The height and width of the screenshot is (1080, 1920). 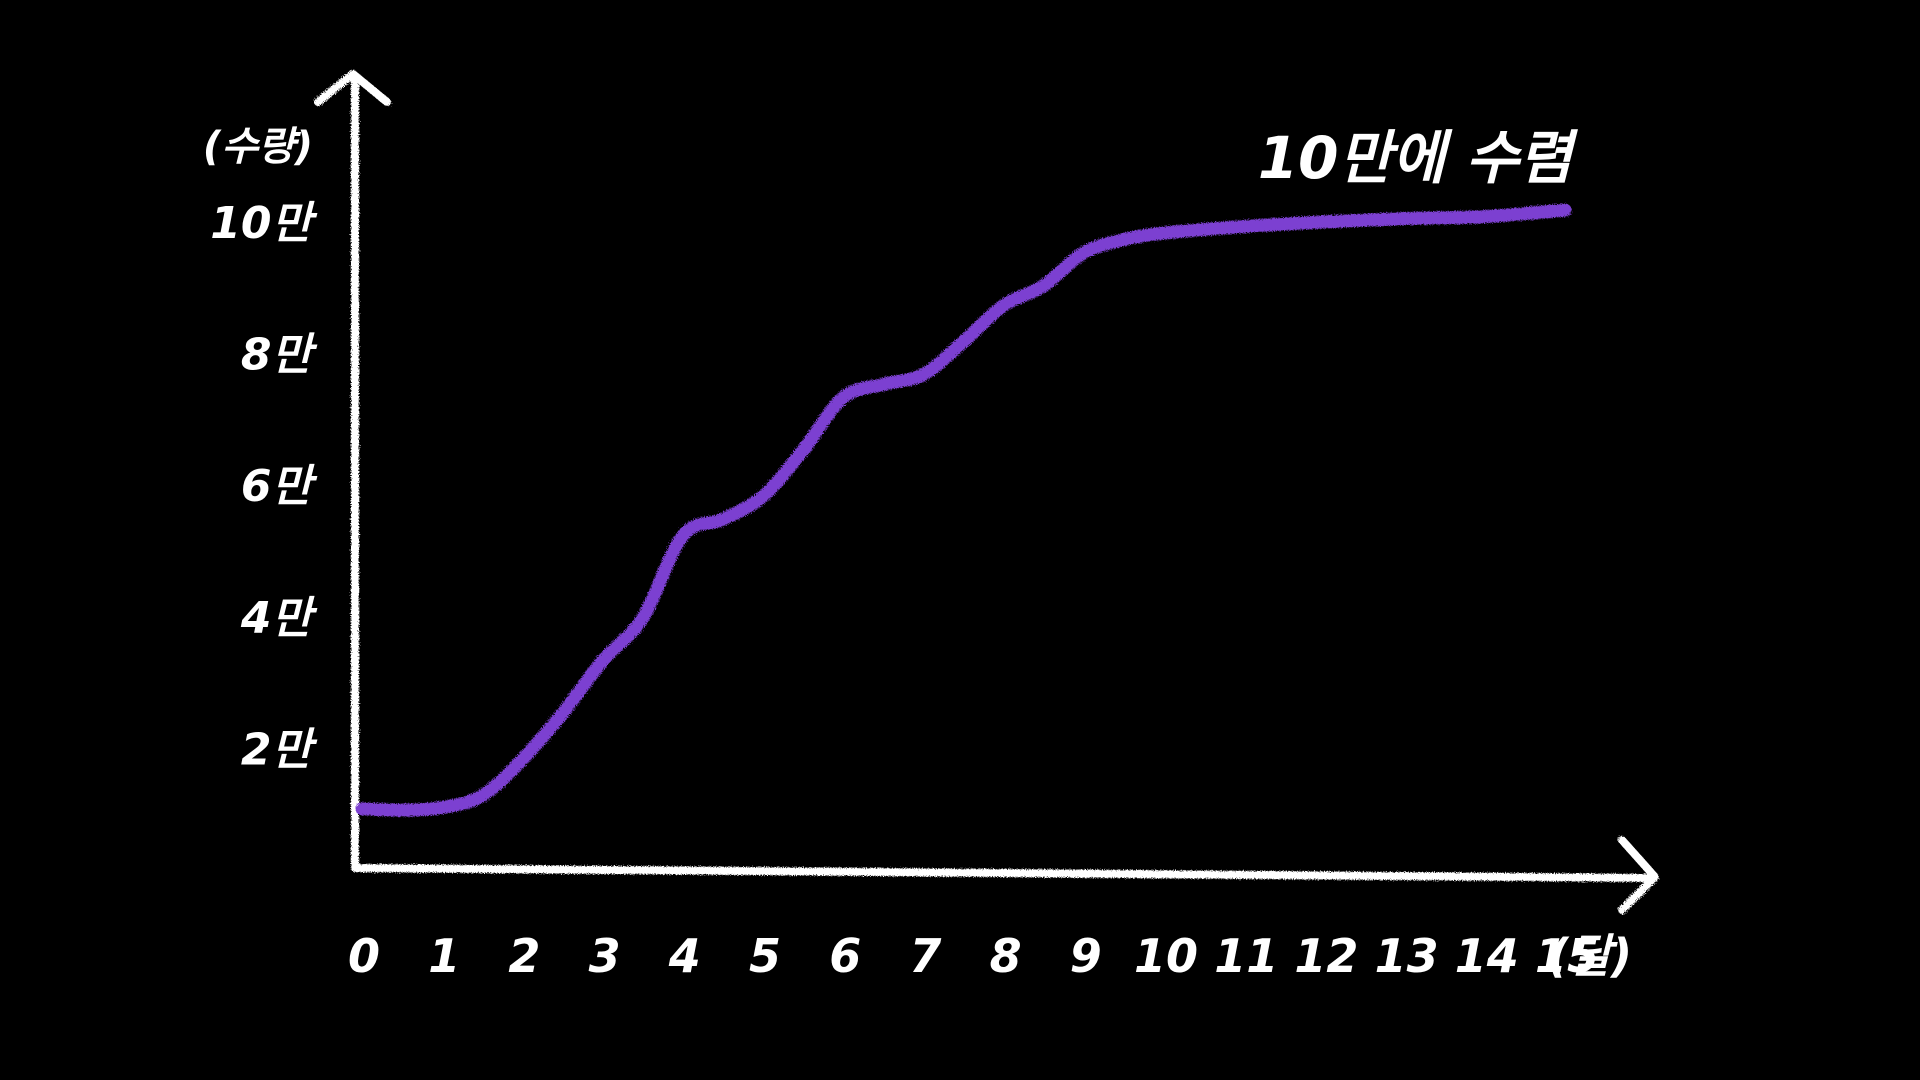 What do you see at coordinates (1166, 956) in the screenshot?
I see `x-tick-label: 10` at bounding box center [1166, 956].